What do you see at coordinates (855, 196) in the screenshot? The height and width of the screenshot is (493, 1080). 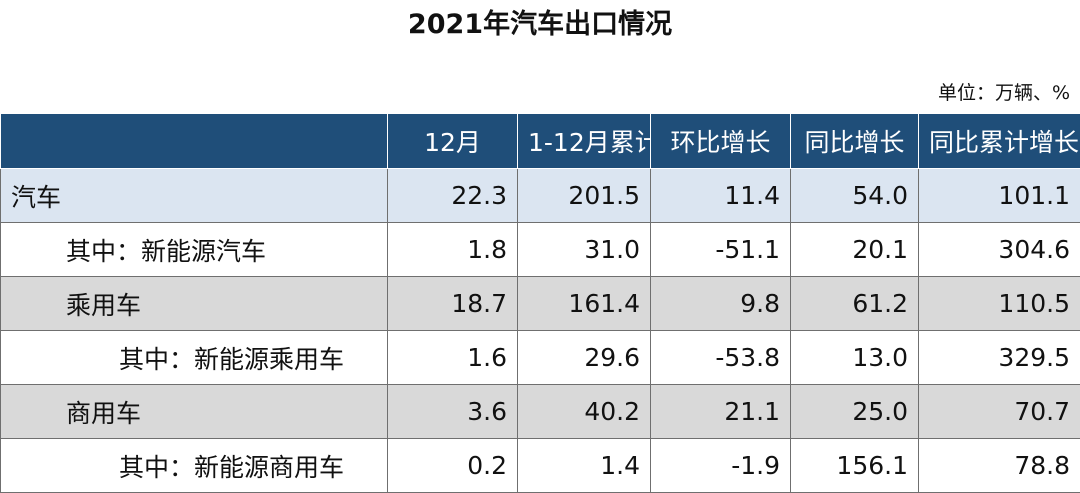 I see `value-cell: 54.0` at bounding box center [855, 196].